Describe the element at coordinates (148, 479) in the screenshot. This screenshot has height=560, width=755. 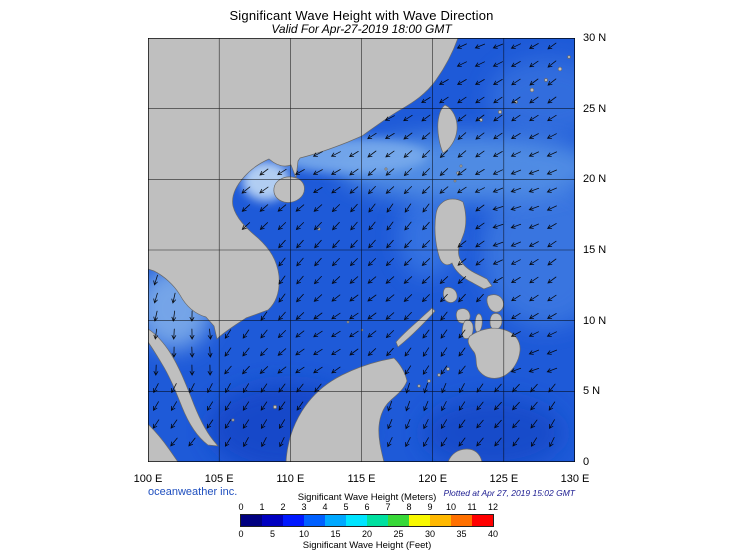
I see `lon-label: 100 E` at that location.